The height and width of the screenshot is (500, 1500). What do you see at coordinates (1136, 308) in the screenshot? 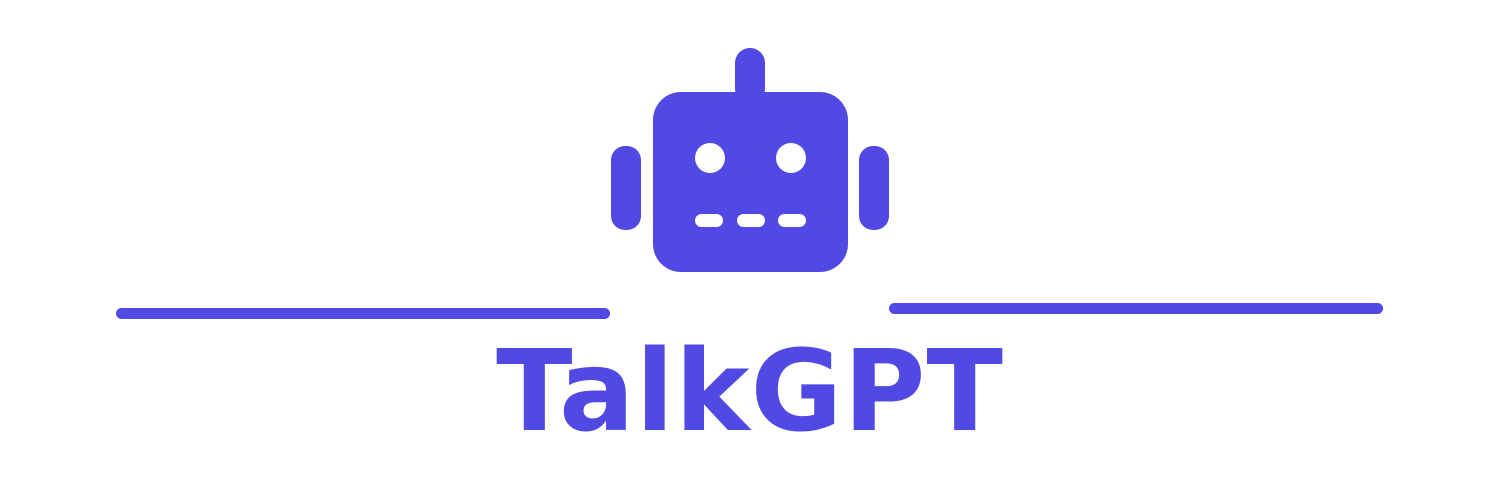
I see `divider-right` at bounding box center [1136, 308].